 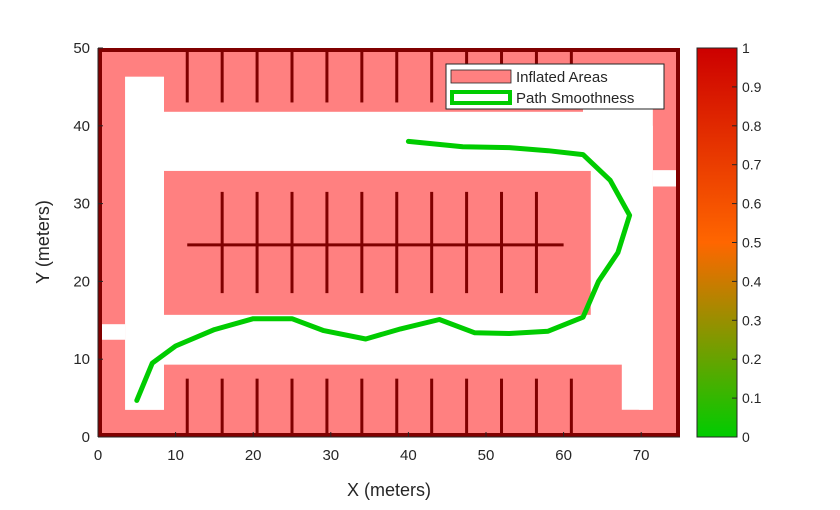 I want to click on colorbar-tick-label: 0.5, so click(x=752, y=243).